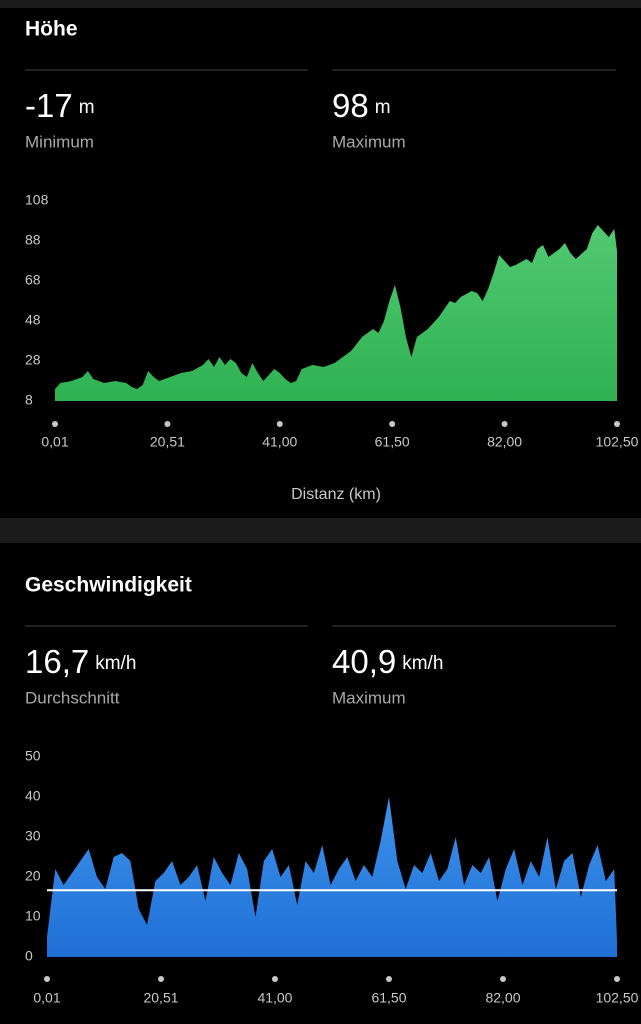 This screenshot has width=641, height=1024. I want to click on y-tick-label: 108, so click(37, 200).